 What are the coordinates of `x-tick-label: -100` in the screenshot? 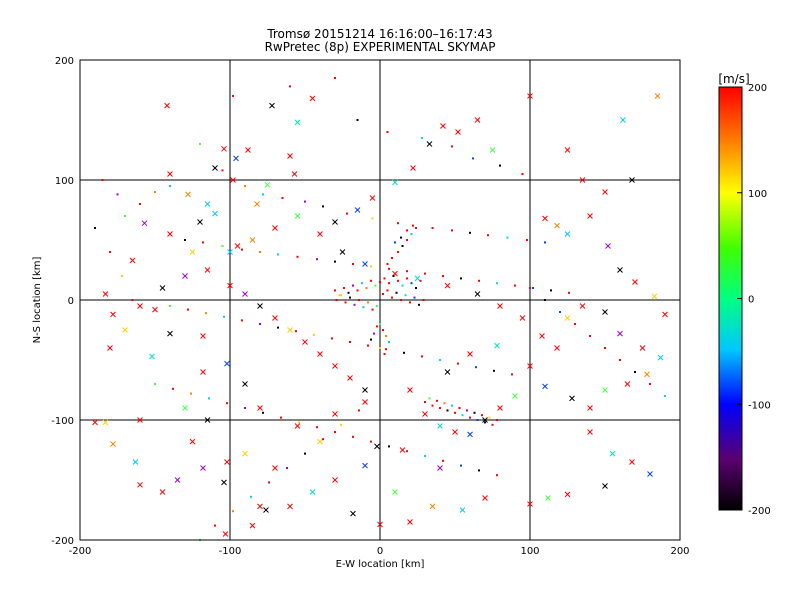 It's located at (230, 551).